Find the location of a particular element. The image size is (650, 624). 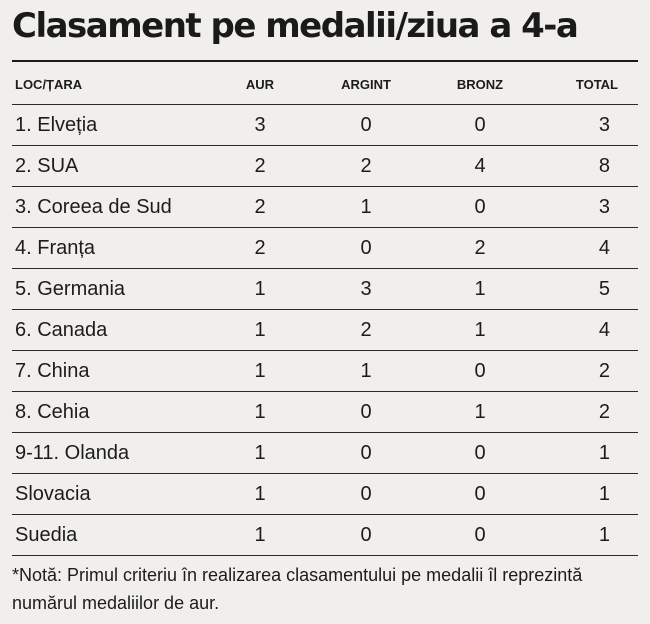

table-row: 4. Franța 2 0 2 4 is located at coordinates (325, 248).